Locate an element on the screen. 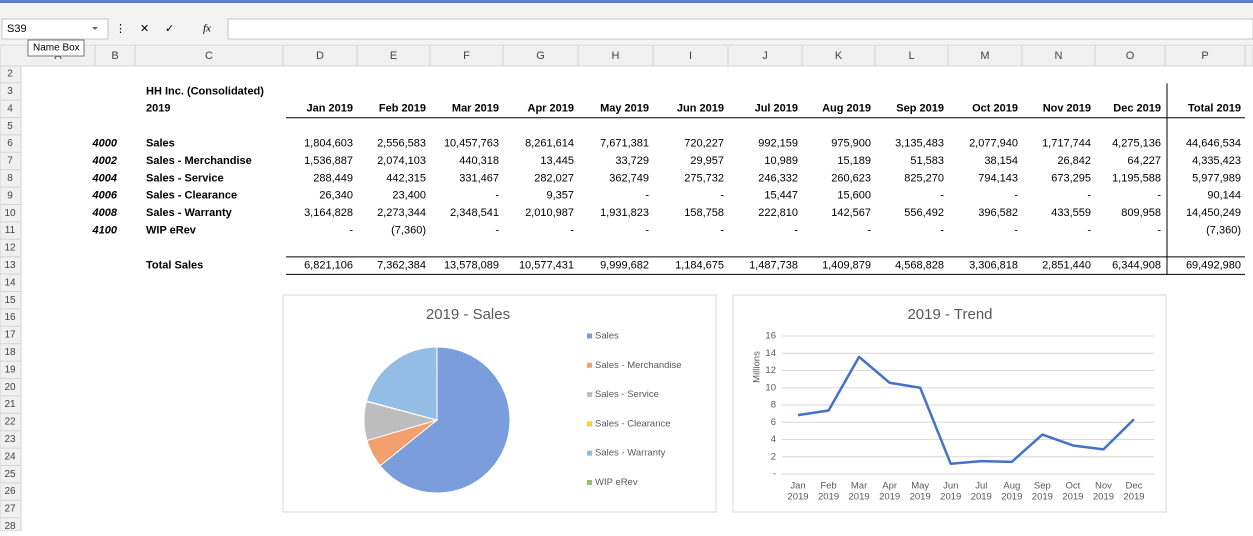 The height and width of the screenshot is (536, 1253). column-title: Jul 2019 is located at coordinates (776, 109).